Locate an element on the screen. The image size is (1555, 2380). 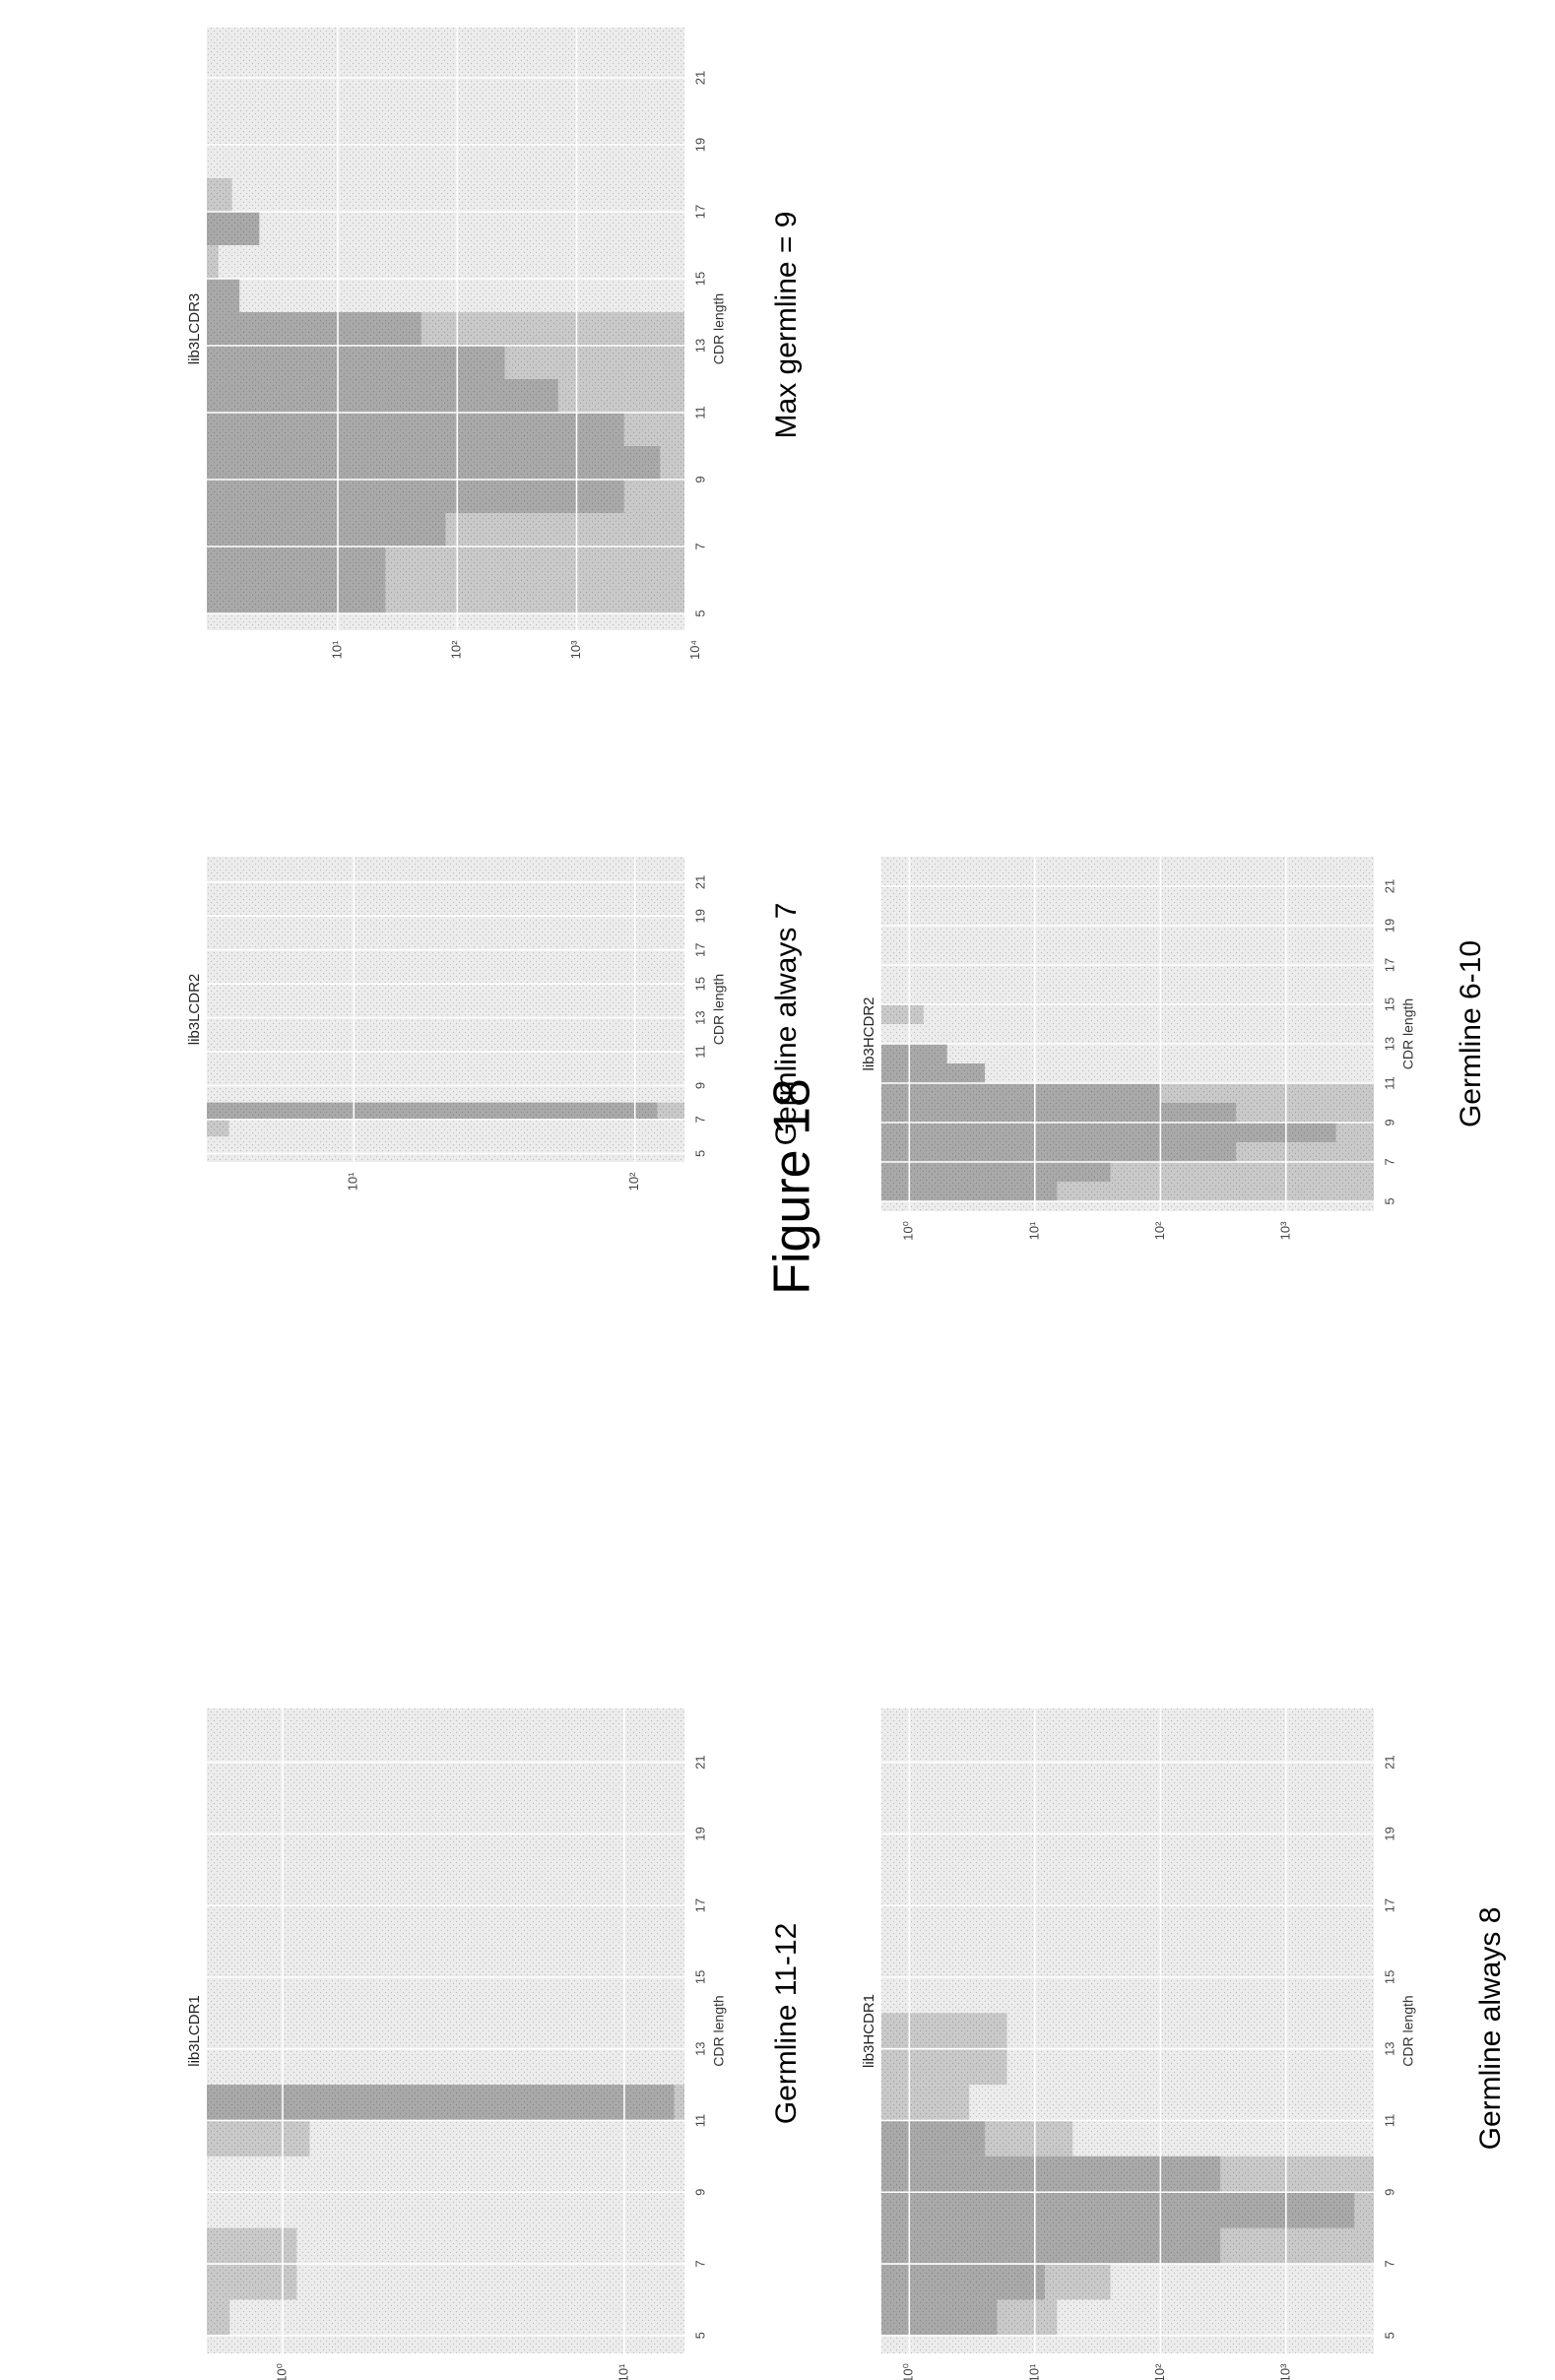
y-tick-label: 10⁴ is located at coordinates (694, 650).